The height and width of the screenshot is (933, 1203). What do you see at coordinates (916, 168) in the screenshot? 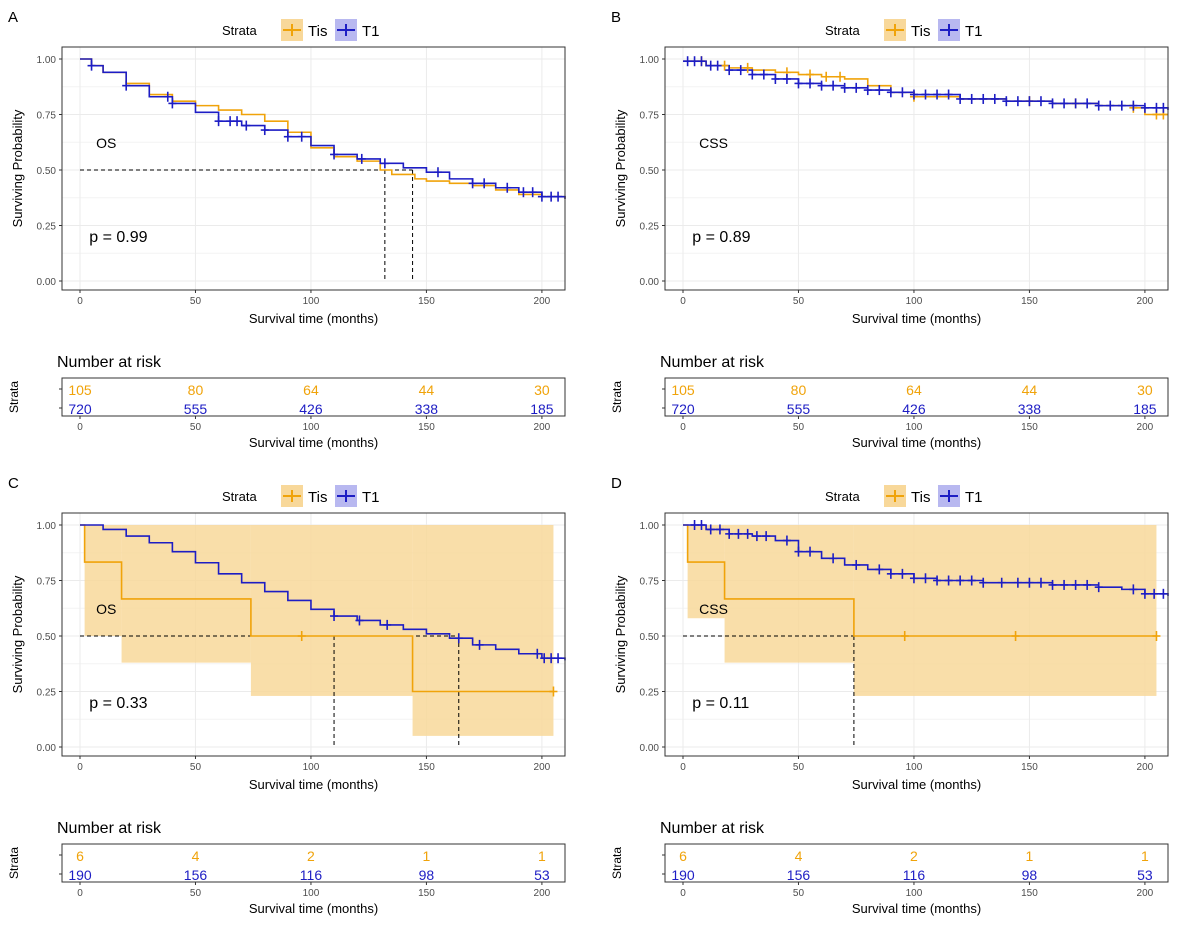
I see `grid` at bounding box center [916, 168].